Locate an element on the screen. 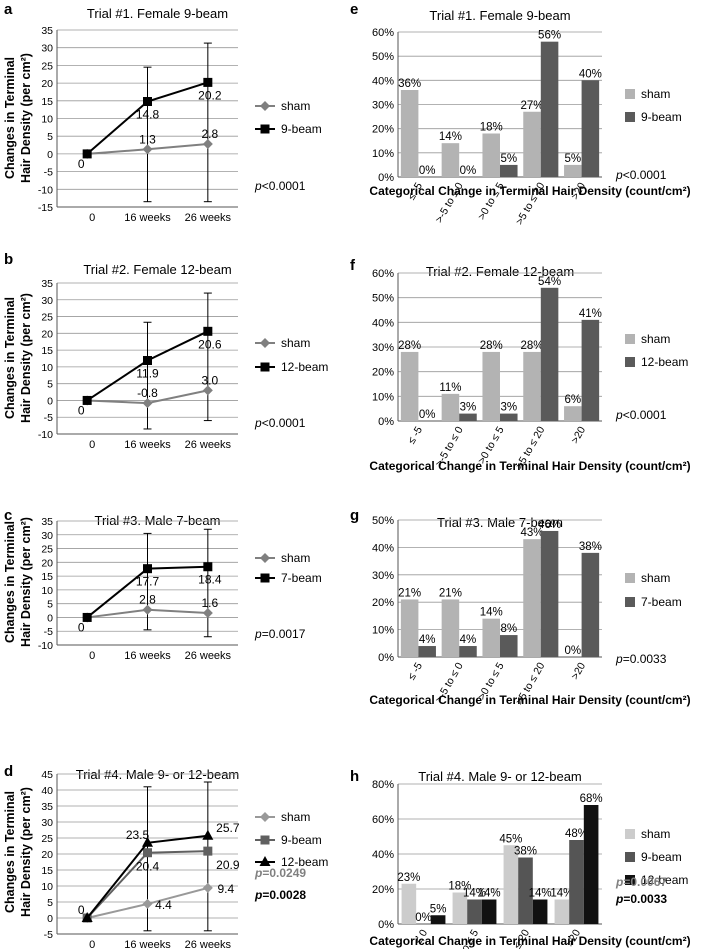  legend-label: 7-beam is located at coordinates (301, 578).